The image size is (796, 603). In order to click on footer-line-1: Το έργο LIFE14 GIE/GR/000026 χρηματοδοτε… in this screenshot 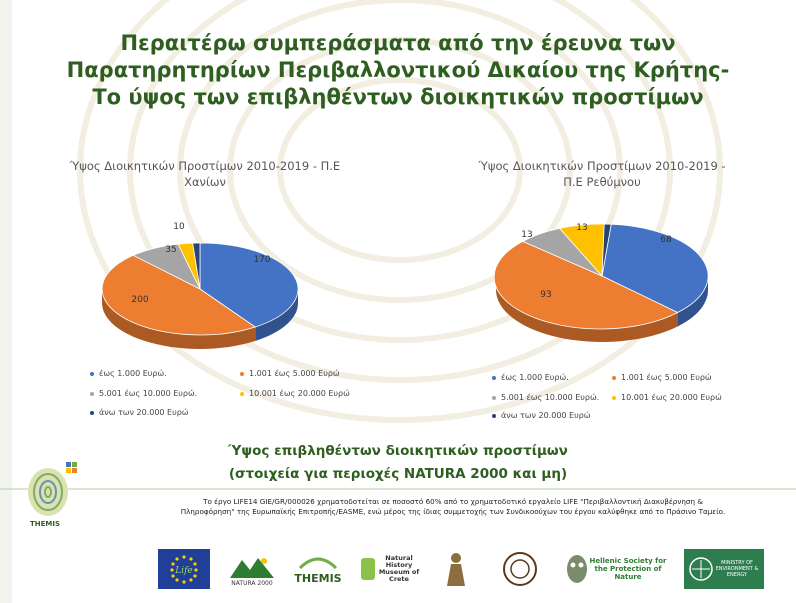, I will do `click(453, 501)`.